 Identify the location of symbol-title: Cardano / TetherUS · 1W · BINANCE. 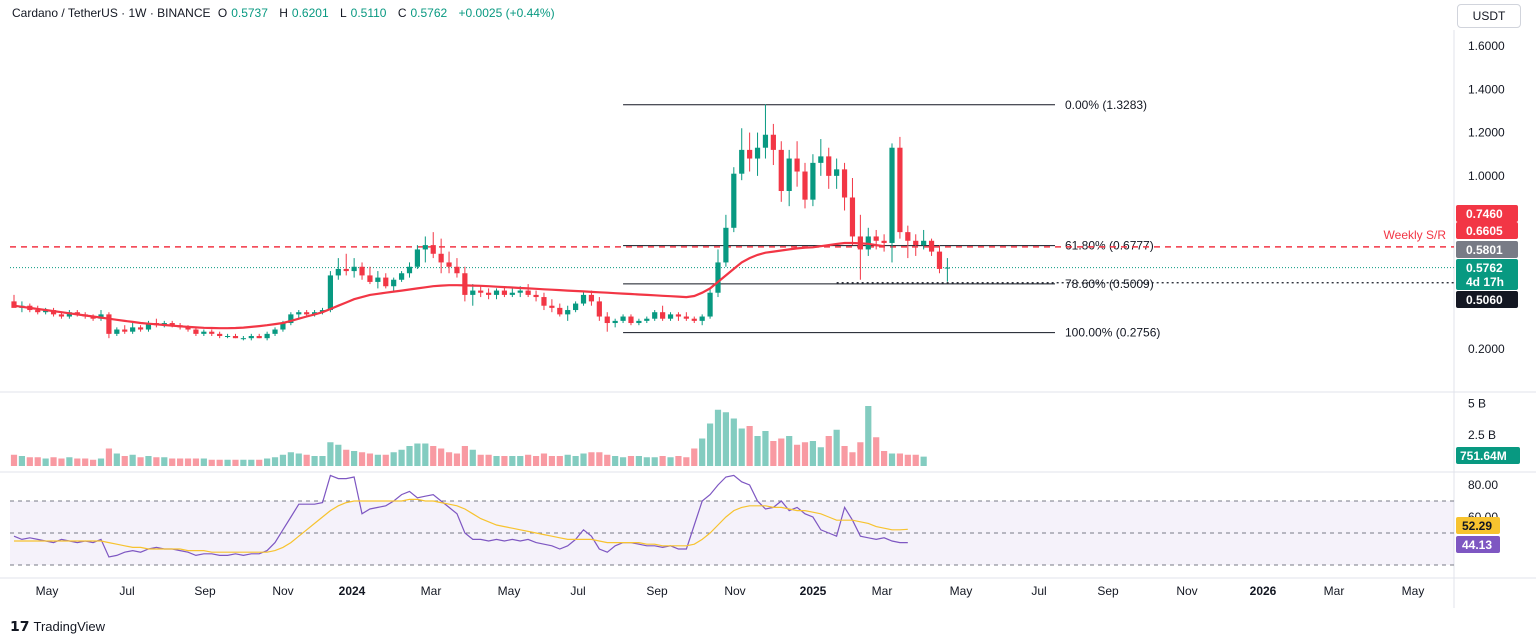
(111, 13).